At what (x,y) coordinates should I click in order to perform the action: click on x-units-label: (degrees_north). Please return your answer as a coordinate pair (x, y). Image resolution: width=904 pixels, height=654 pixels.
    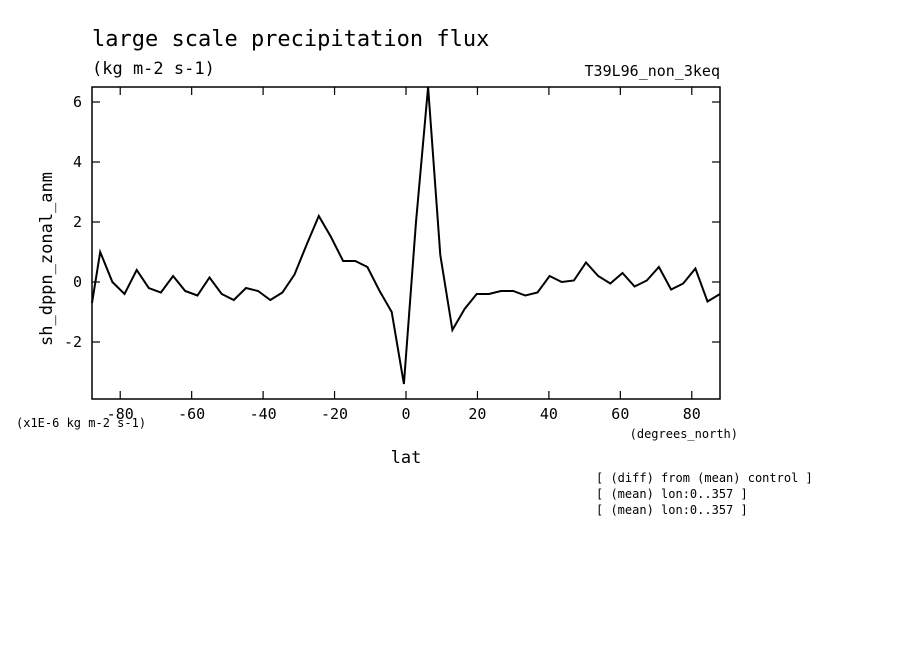
    Looking at the image, I should click on (684, 434).